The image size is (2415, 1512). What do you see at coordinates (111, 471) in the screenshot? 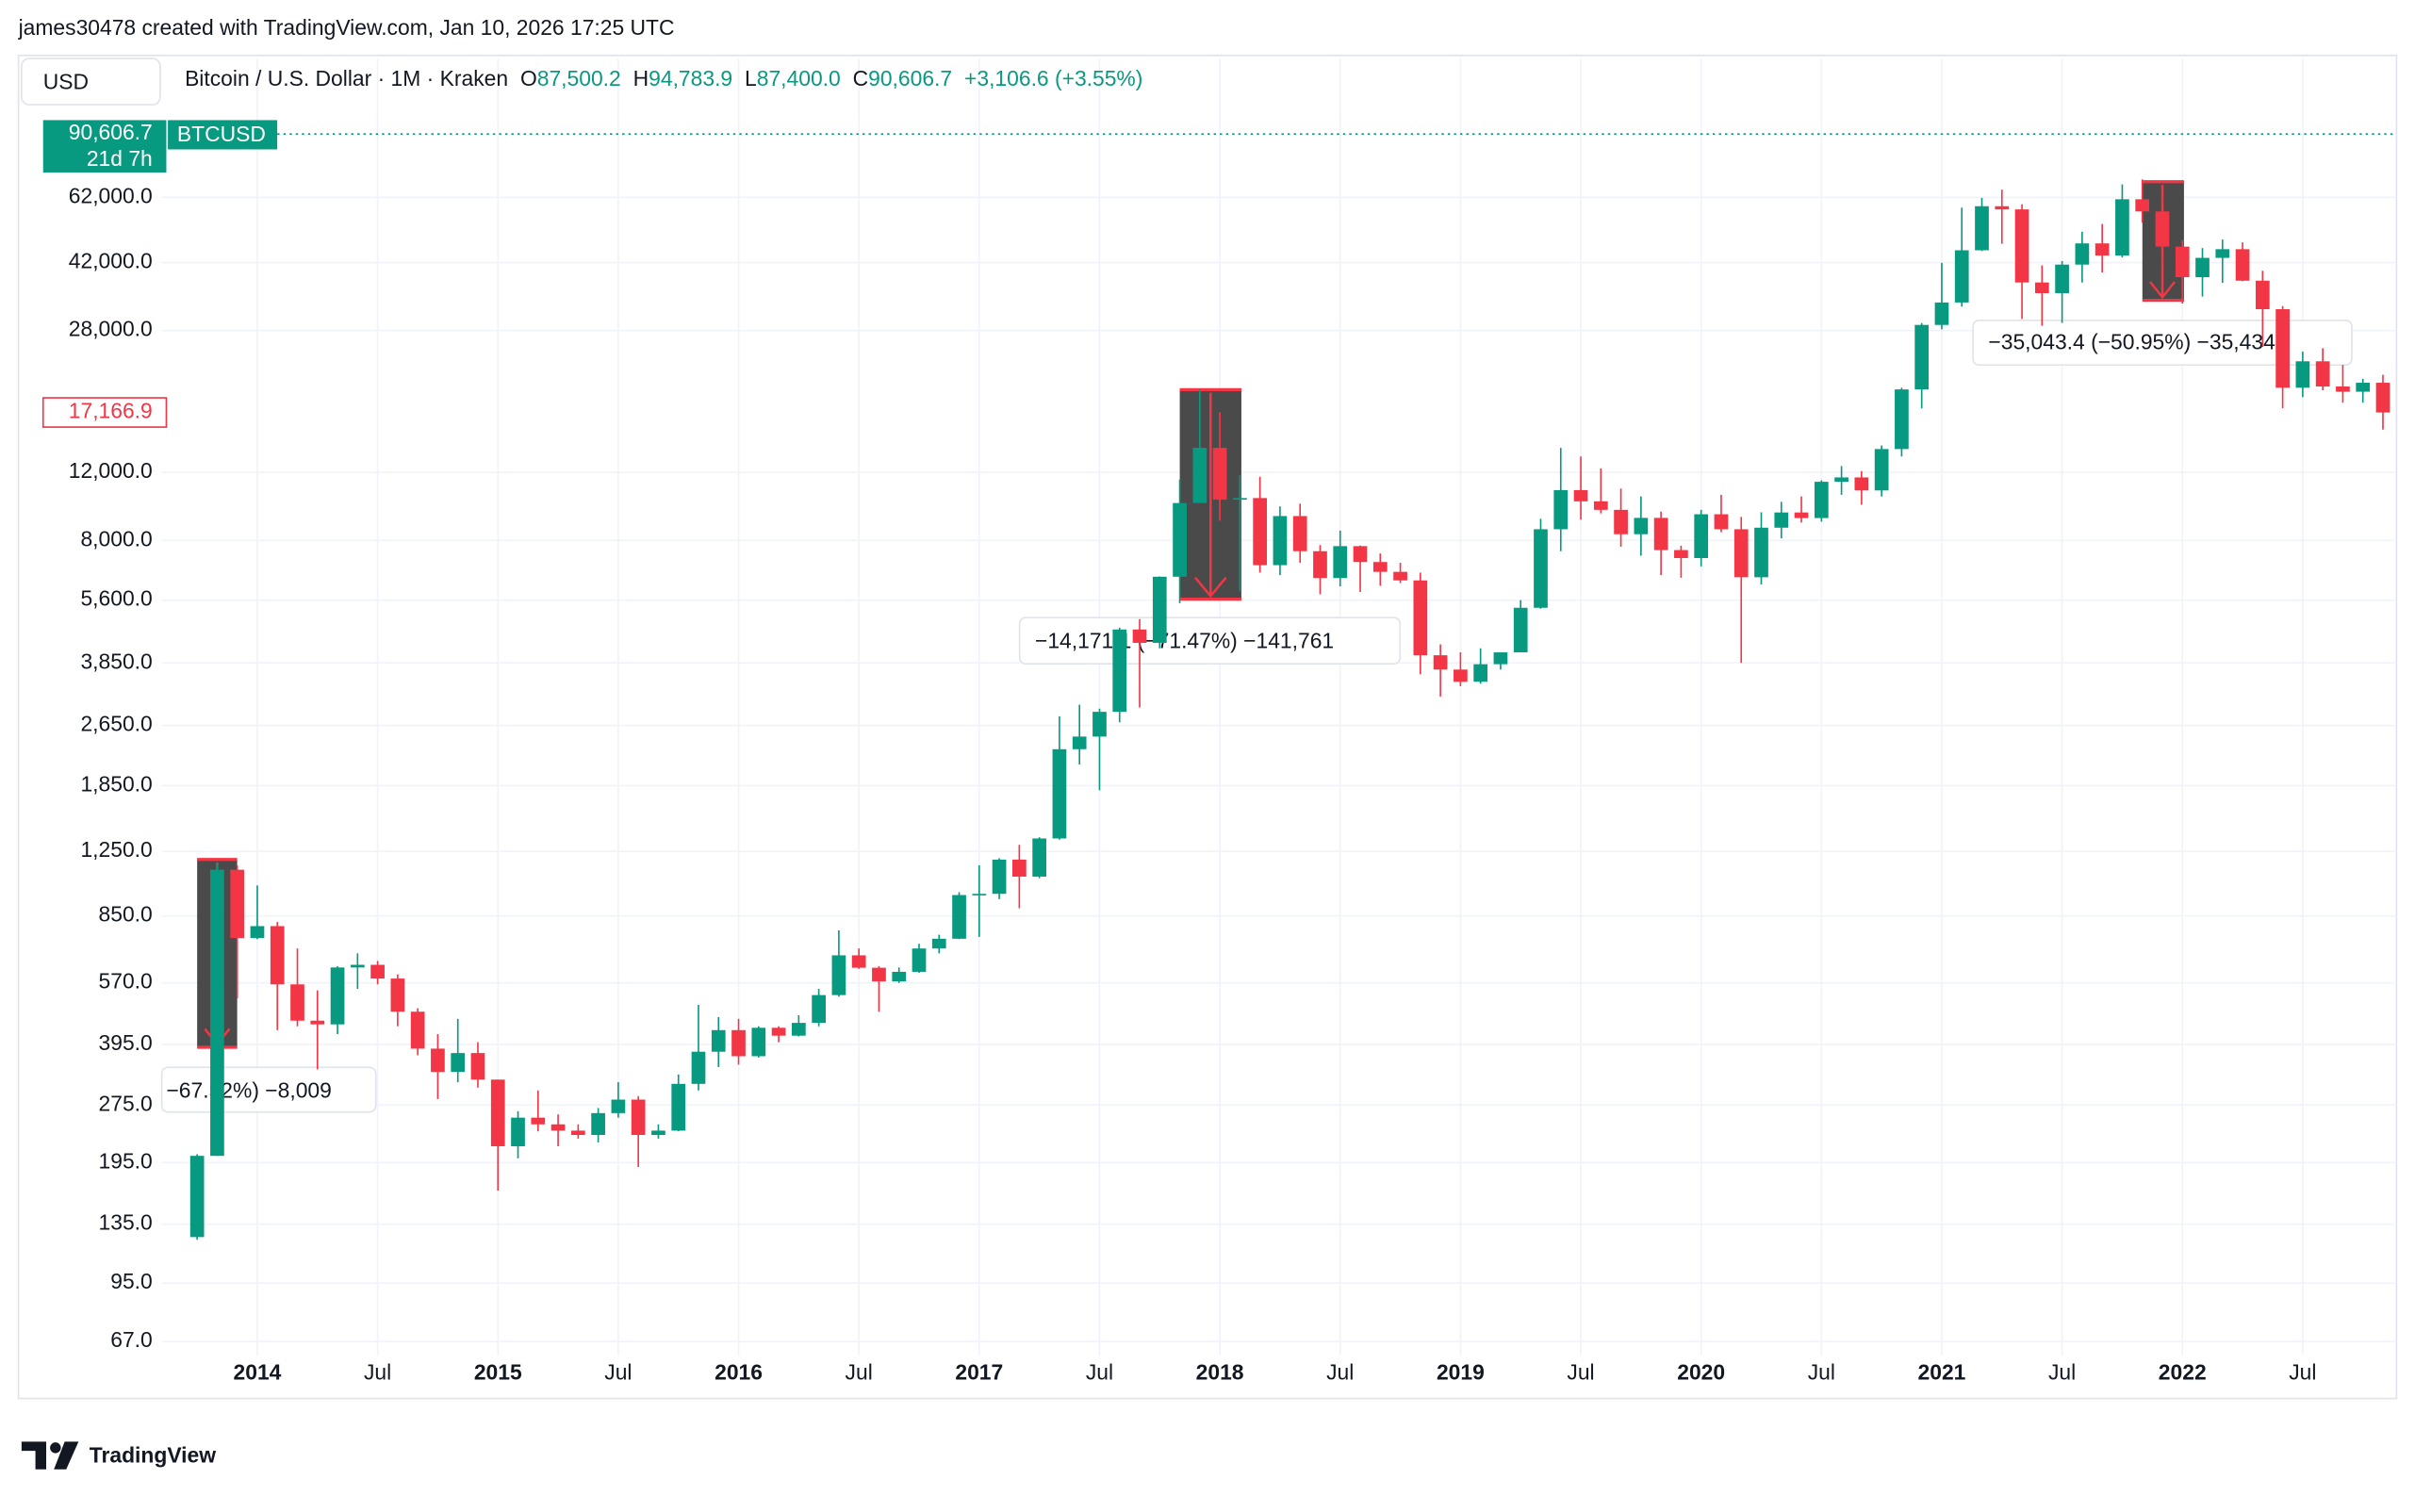
I see `y-tick-label: 12,000.0` at bounding box center [111, 471].